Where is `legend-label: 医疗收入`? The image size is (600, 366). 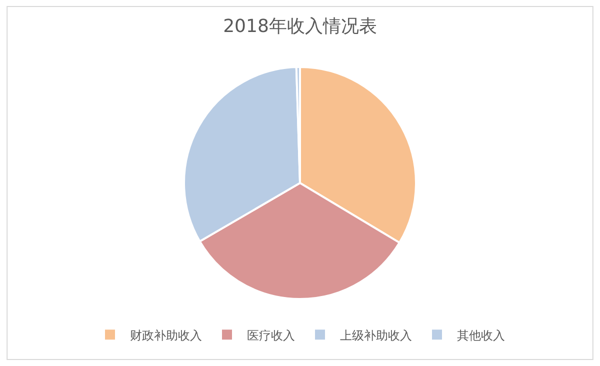
legend-label: 医疗收入 is located at coordinates (271, 335).